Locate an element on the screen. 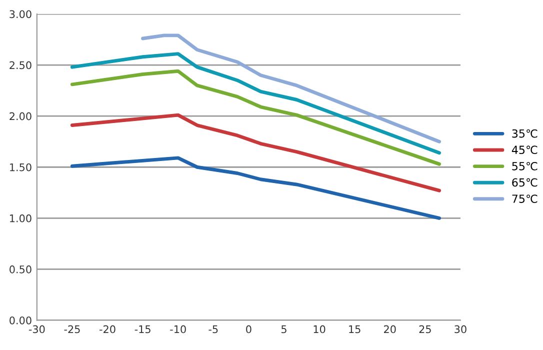 This screenshot has width=543, height=350. y-tick-label: 1.50 is located at coordinates (21, 167).